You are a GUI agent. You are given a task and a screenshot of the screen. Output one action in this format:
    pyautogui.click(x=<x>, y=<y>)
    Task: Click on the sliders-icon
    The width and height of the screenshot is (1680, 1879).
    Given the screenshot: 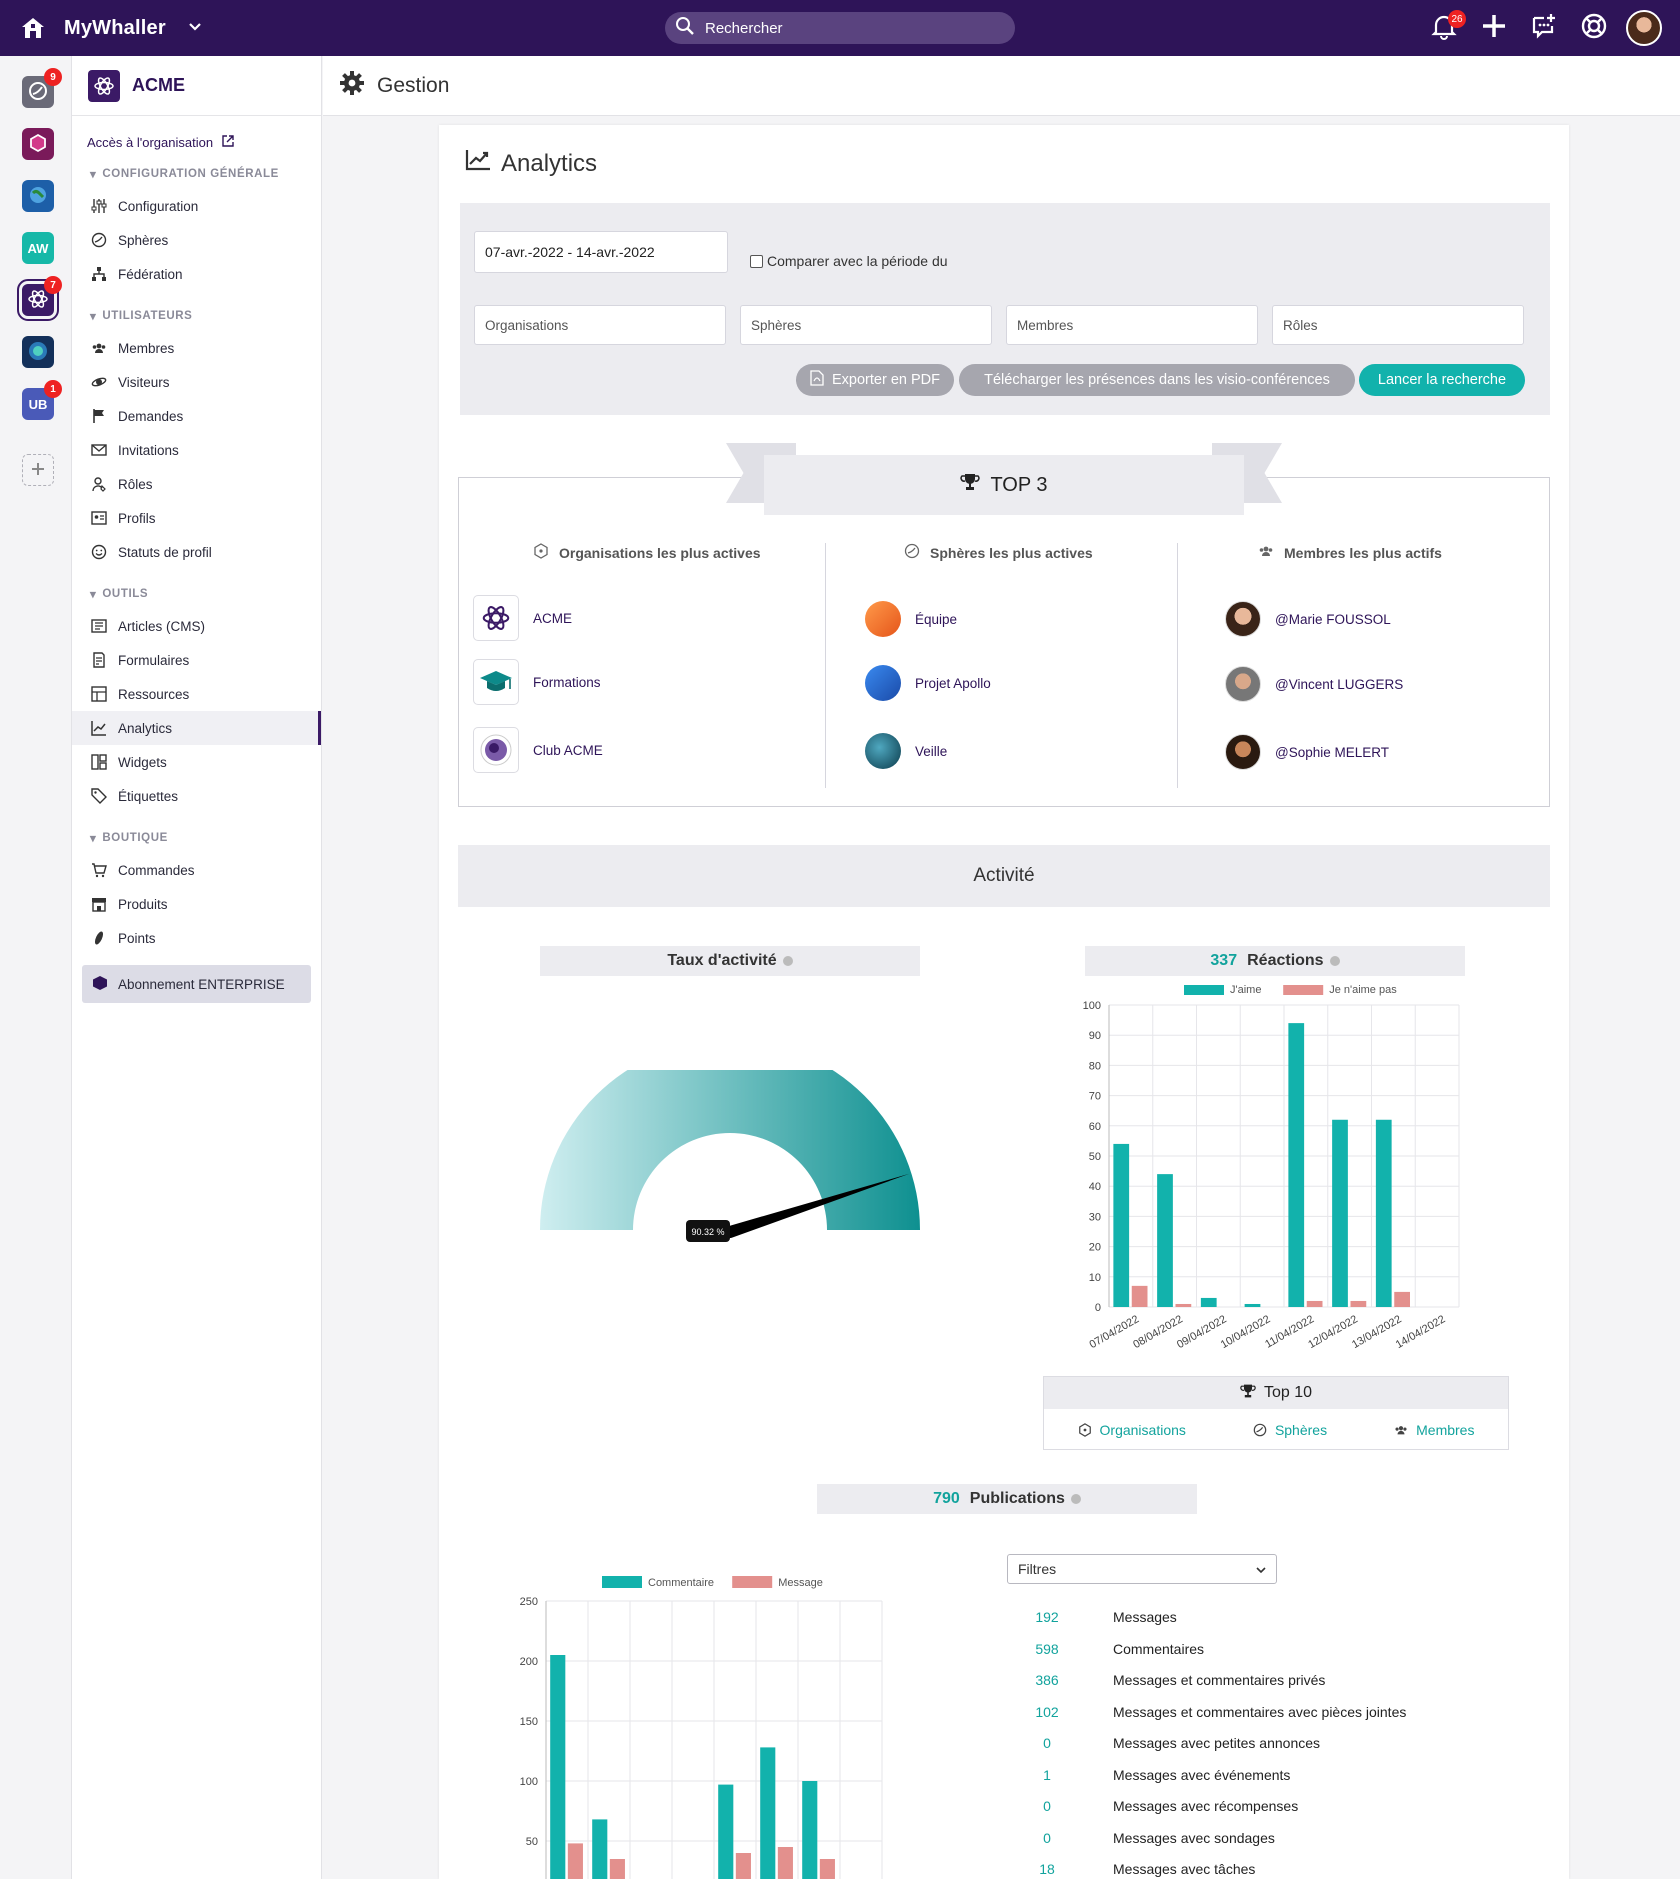 What is the action you would take?
    pyautogui.click(x=99, y=206)
    